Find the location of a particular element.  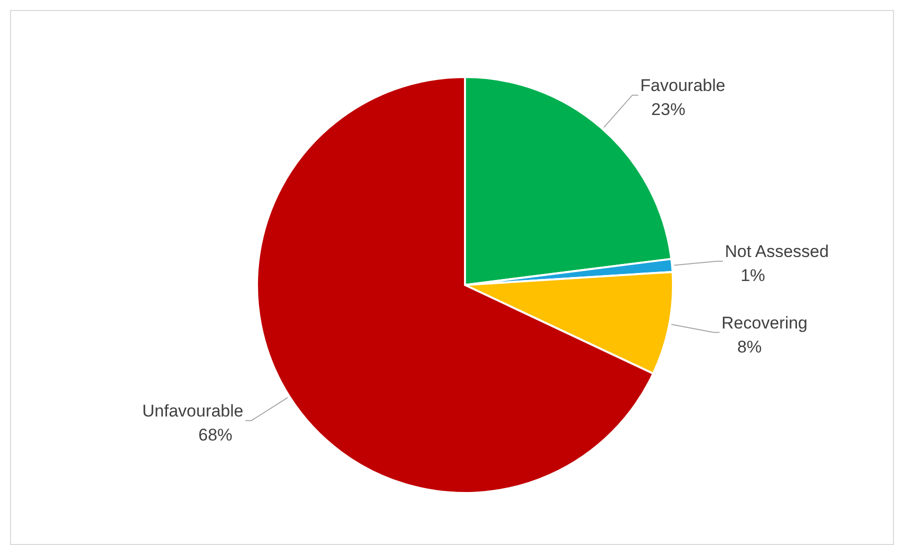

data-label: 68% is located at coordinates (215, 435).